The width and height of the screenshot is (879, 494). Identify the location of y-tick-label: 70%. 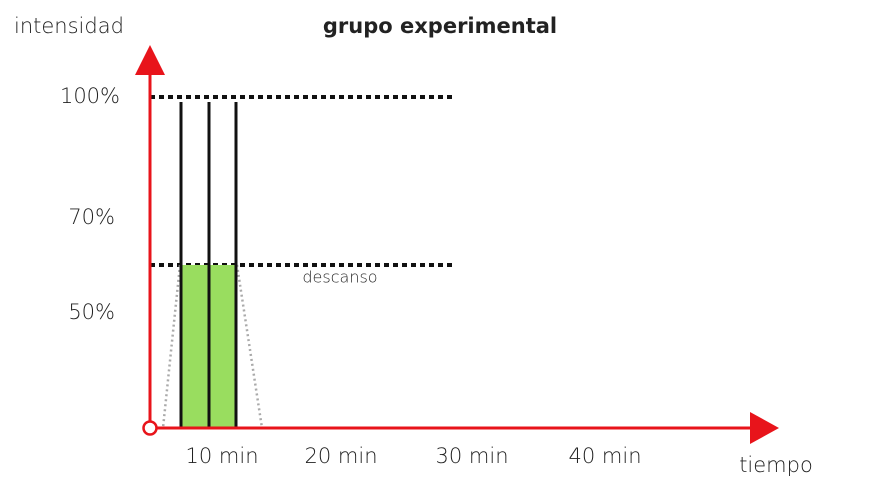
(91, 217).